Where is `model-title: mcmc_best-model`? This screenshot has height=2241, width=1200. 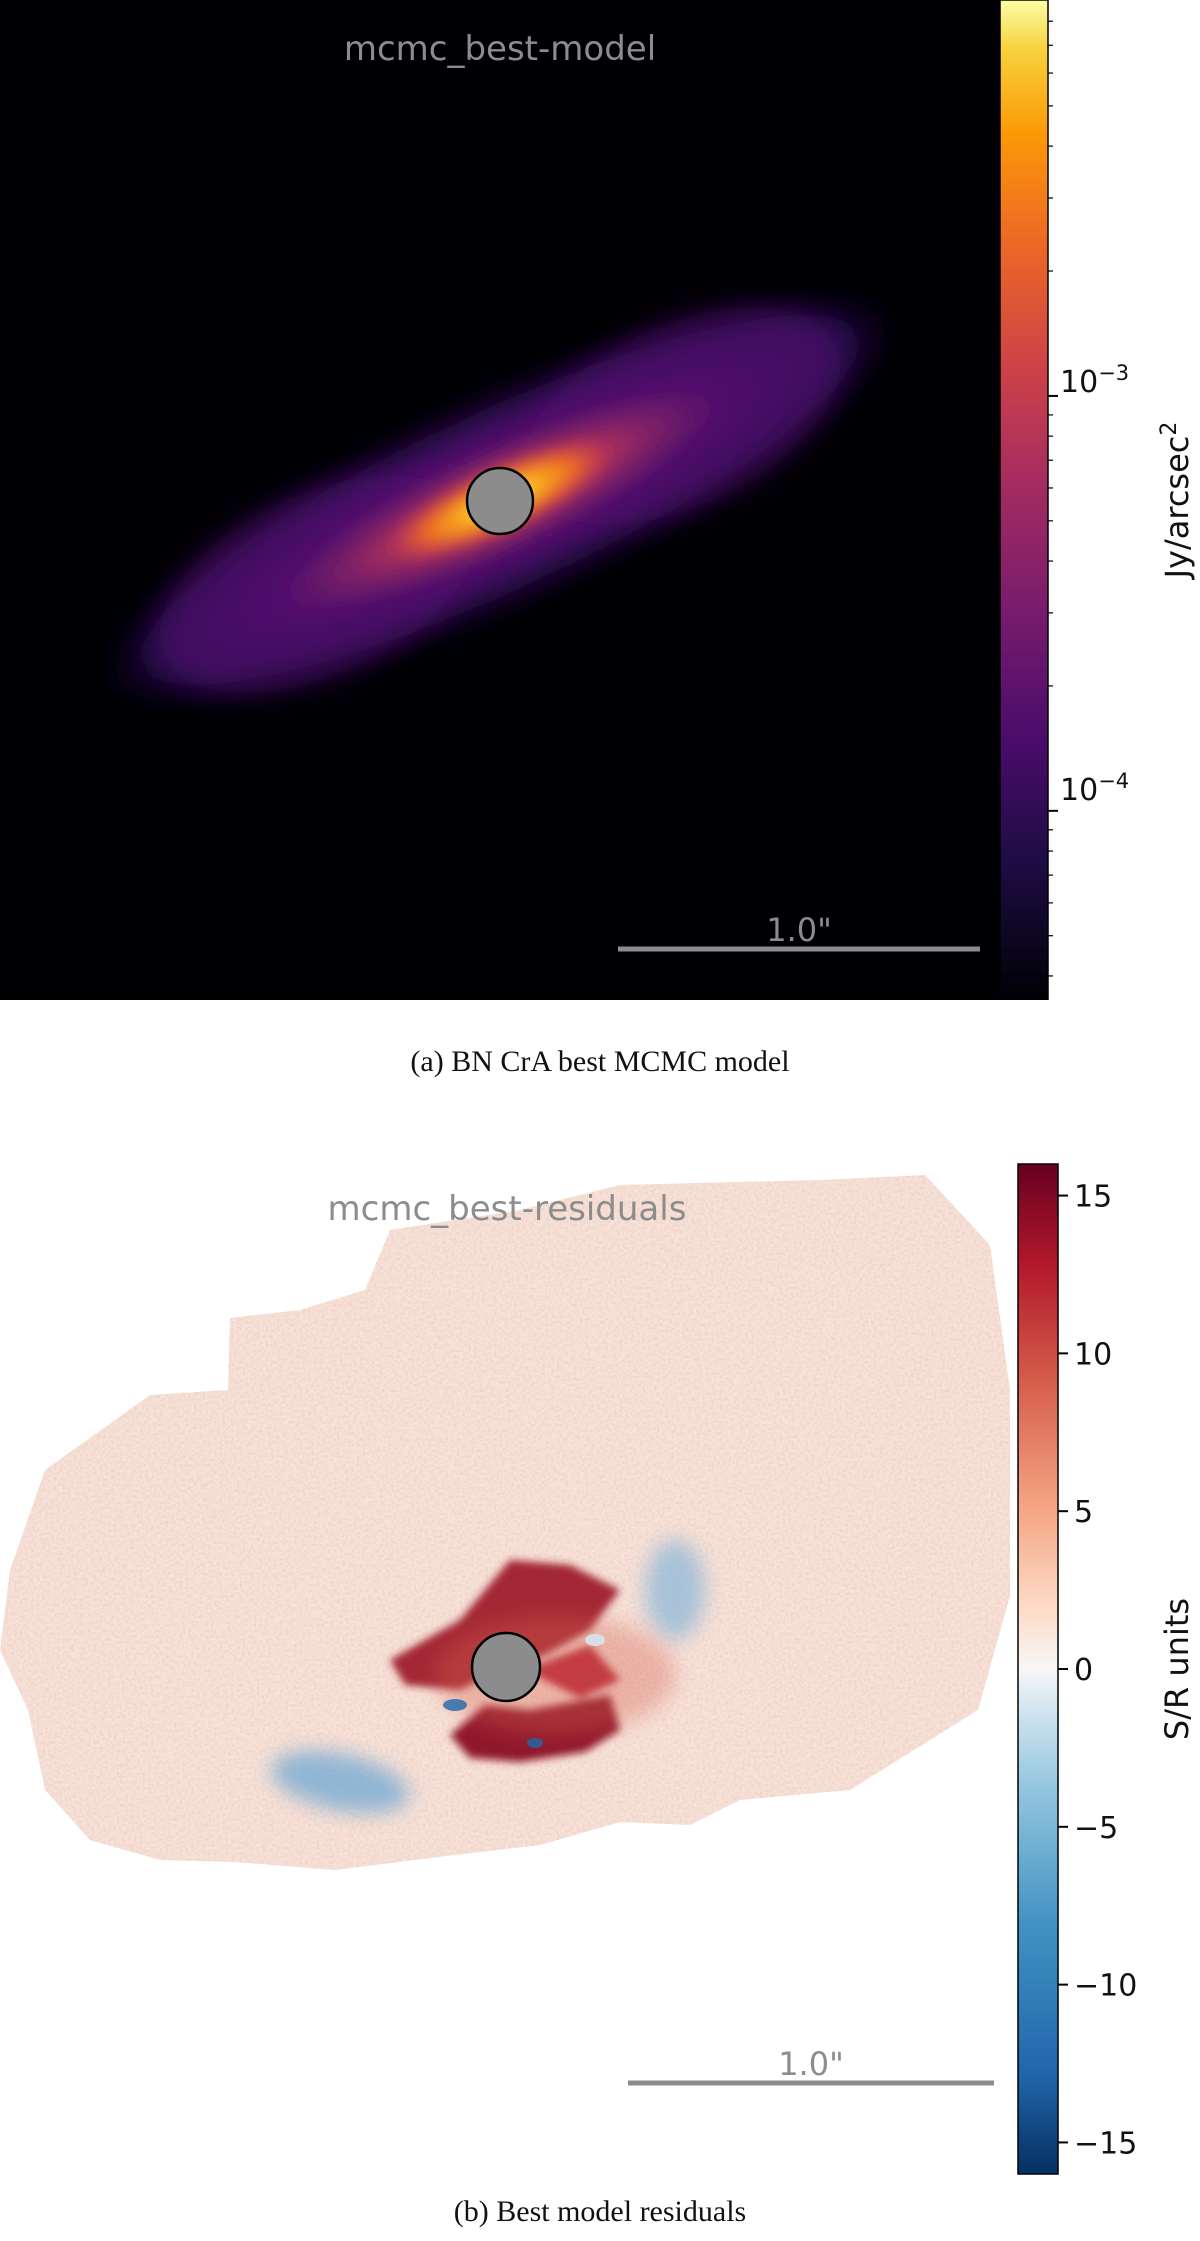
model-title: mcmc_best-model is located at coordinates (500, 49).